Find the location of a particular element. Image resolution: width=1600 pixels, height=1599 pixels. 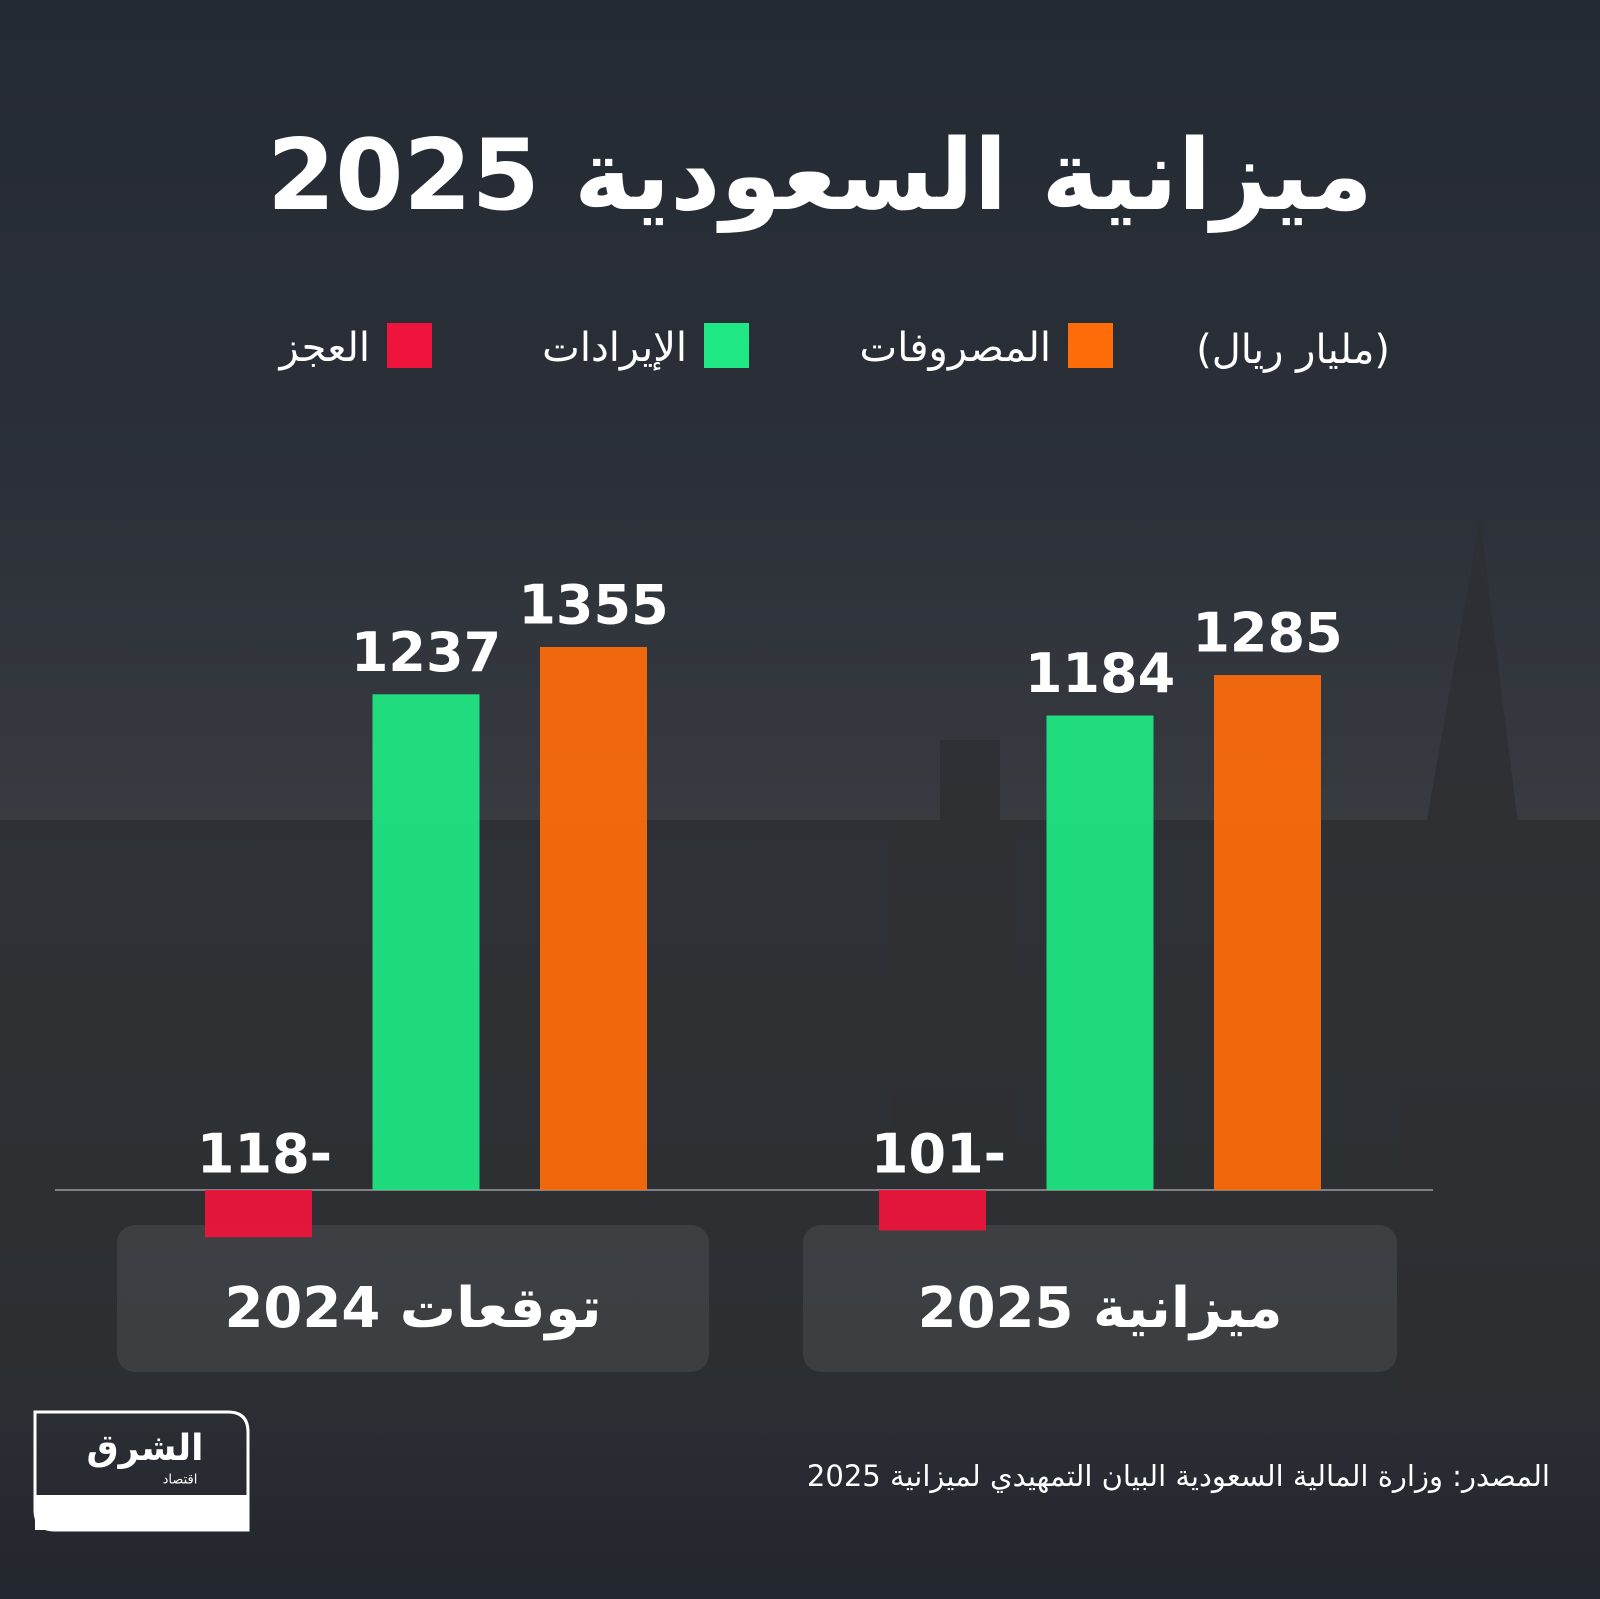

value-label: 1237 is located at coordinates (426, 652).